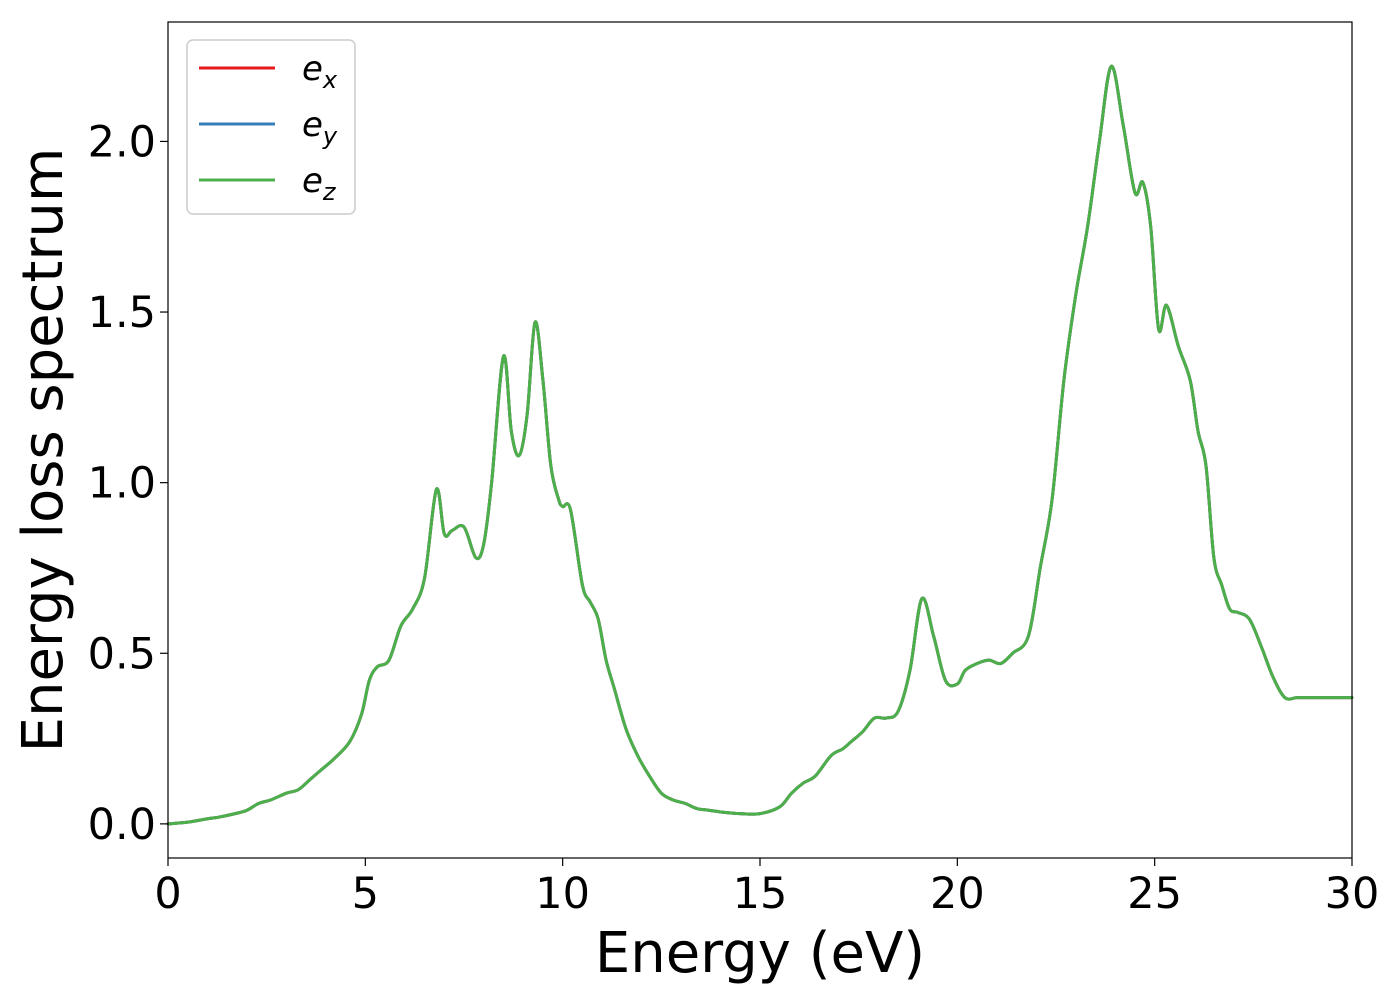  What do you see at coordinates (122, 484) in the screenshot?
I see `y-tick-label: 1.0` at bounding box center [122, 484].